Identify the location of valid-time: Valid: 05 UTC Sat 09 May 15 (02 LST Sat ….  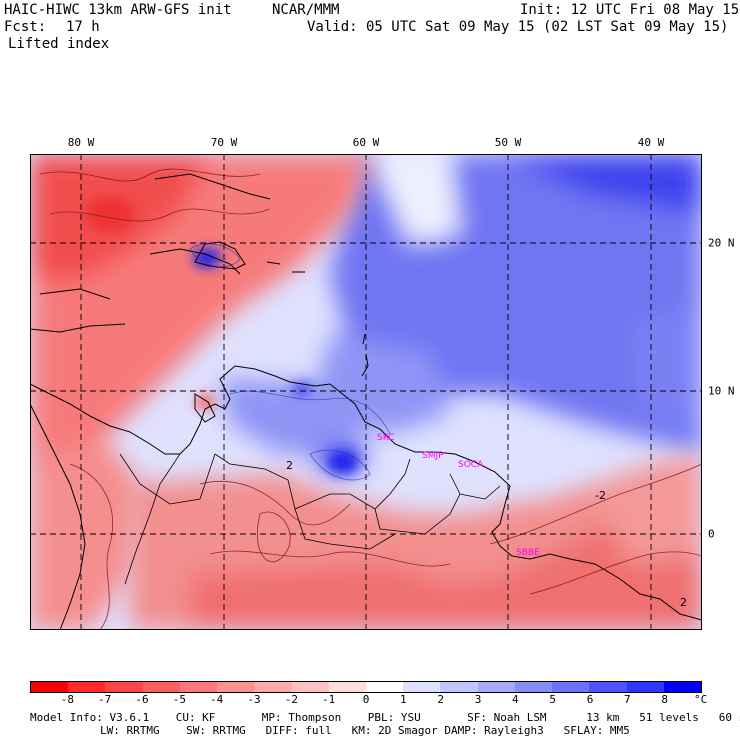
(518, 27).